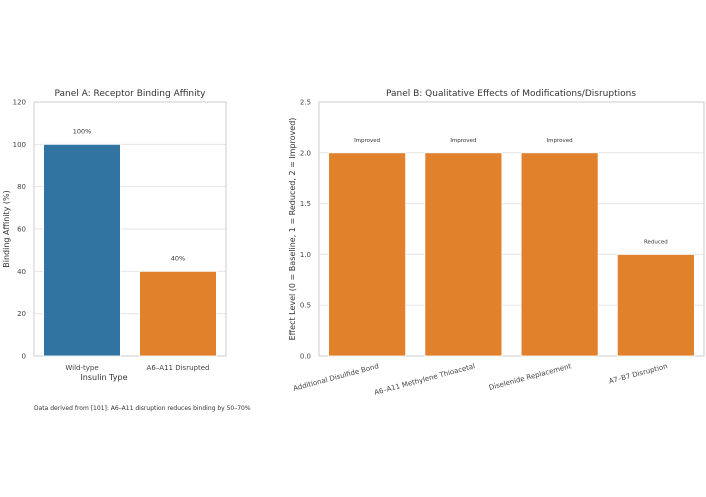 The image size is (706, 497). I want to click on y-tick-label: 1.5, so click(305, 204).